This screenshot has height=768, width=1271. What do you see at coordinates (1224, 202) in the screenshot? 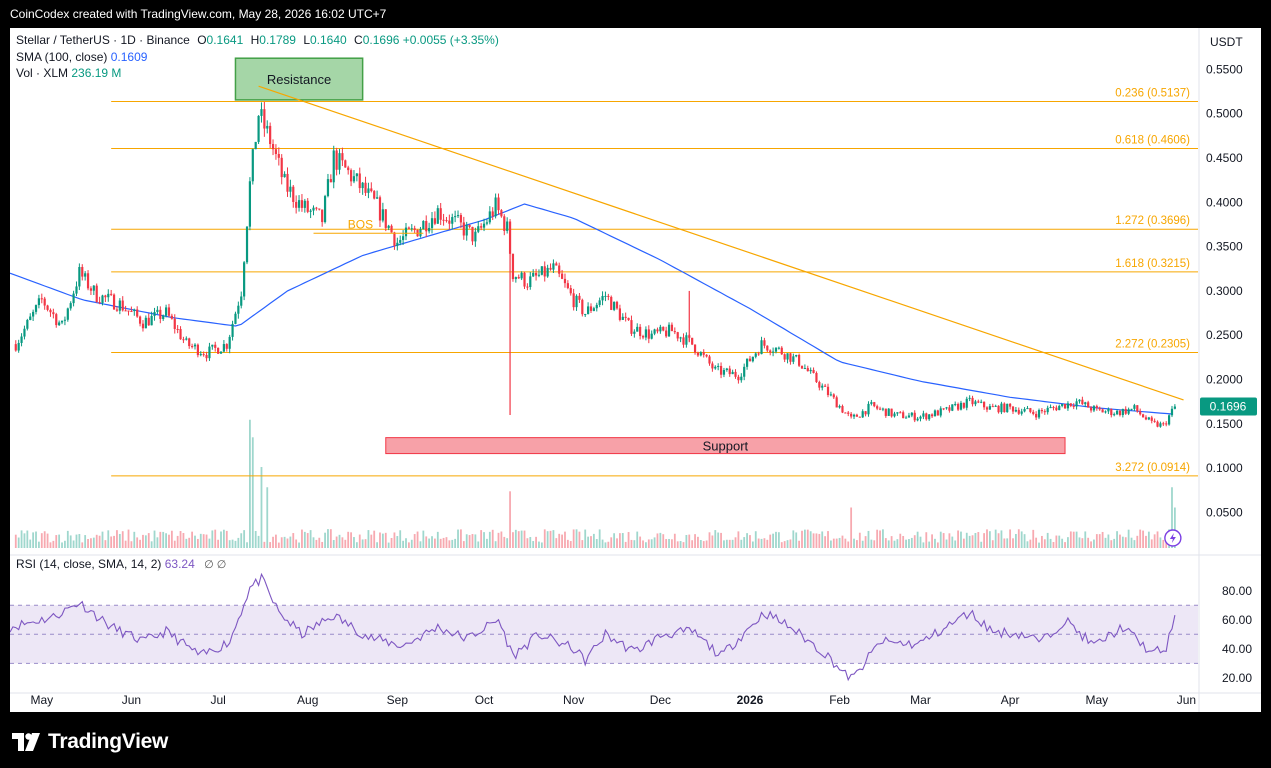
I see `price-tick-label: 0.4000` at bounding box center [1224, 202].